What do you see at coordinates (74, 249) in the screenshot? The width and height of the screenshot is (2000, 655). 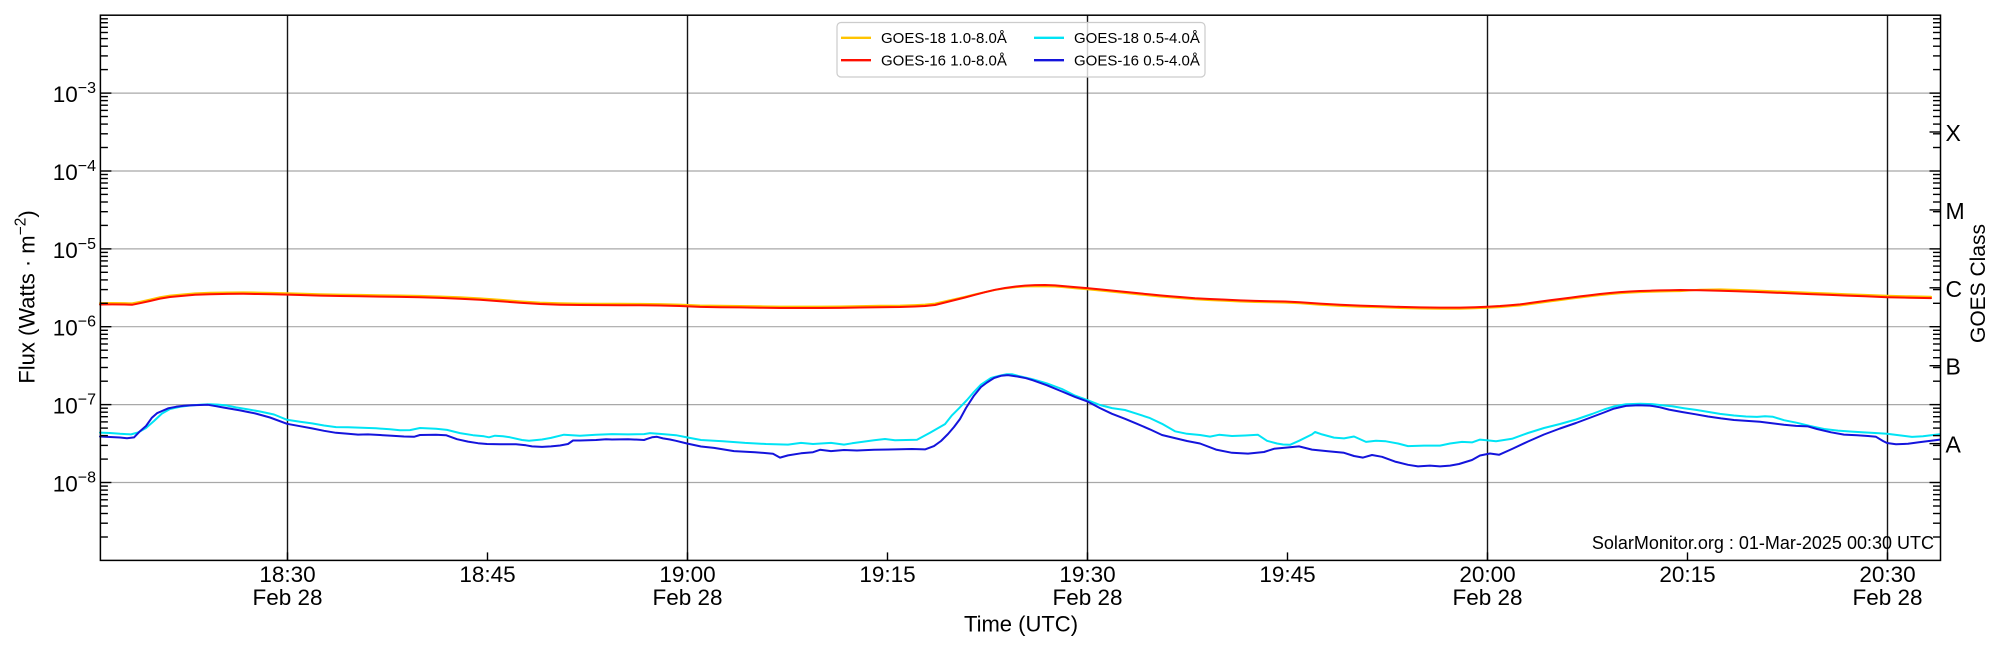 I see `svg-text: 10−5` at bounding box center [74, 249].